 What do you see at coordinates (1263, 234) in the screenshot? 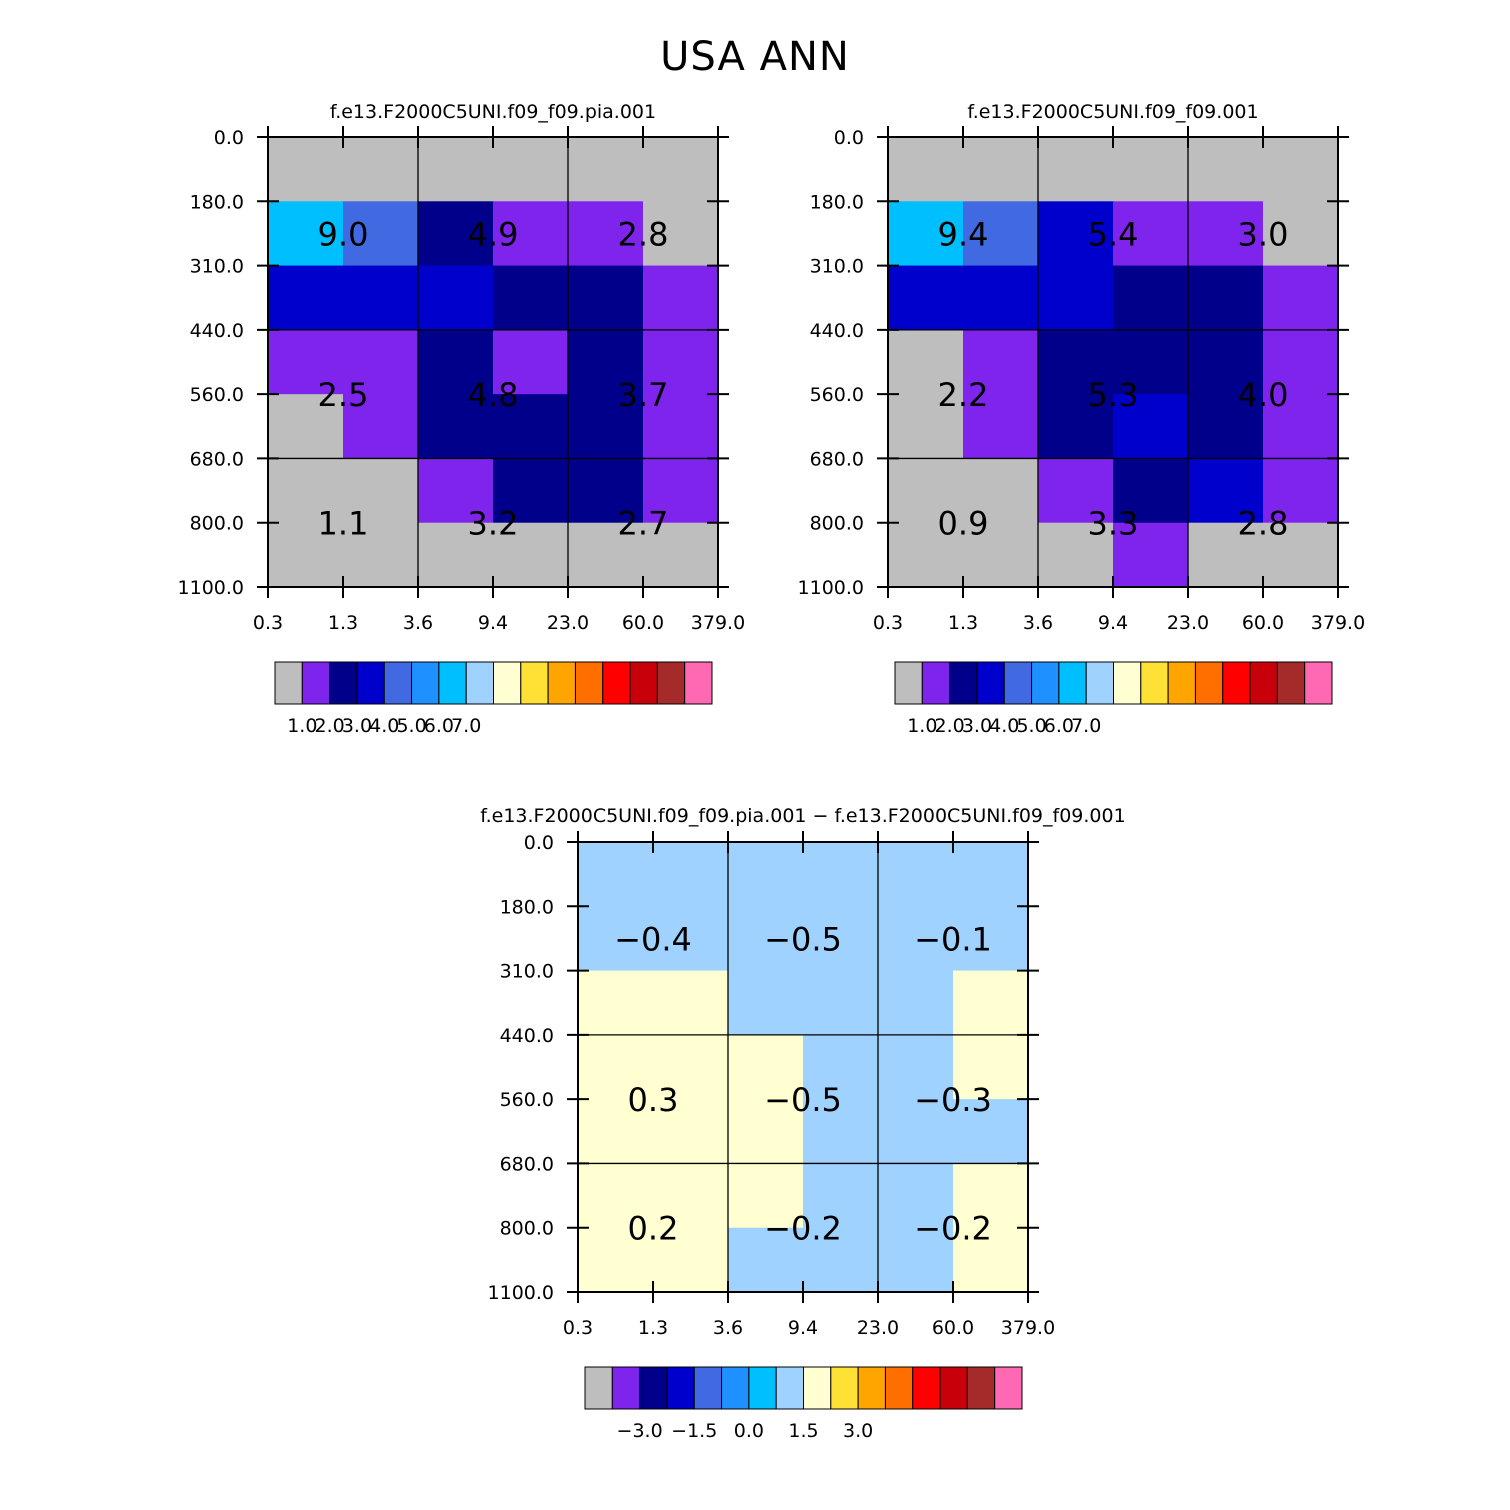
I see `data-label: 3.0` at bounding box center [1263, 234].